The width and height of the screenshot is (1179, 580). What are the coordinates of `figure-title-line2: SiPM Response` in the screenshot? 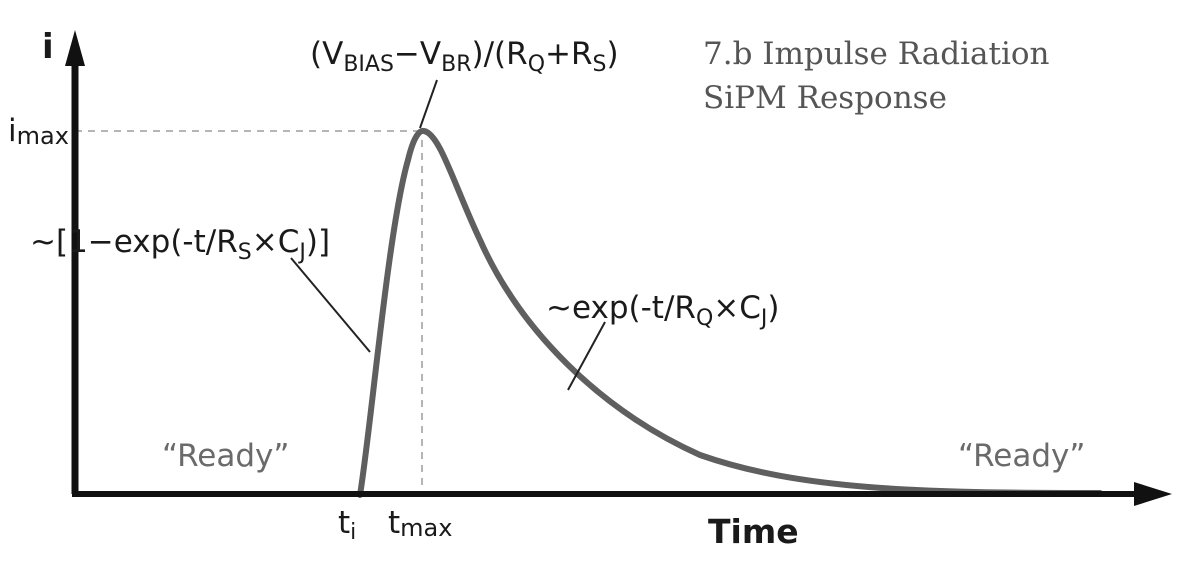 It's located at (825, 98).